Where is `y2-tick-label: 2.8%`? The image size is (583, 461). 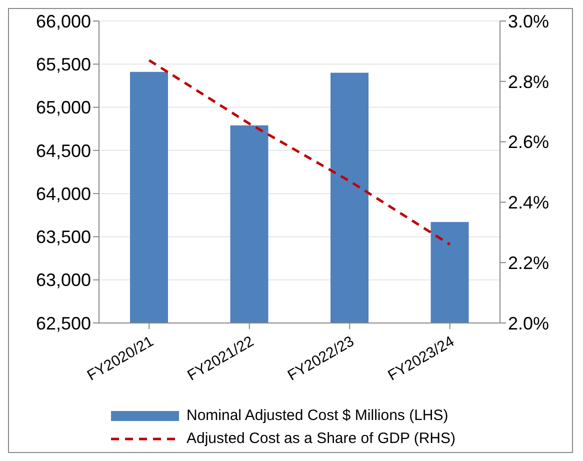
y2-tick-label: 2.8% is located at coordinates (529, 82).